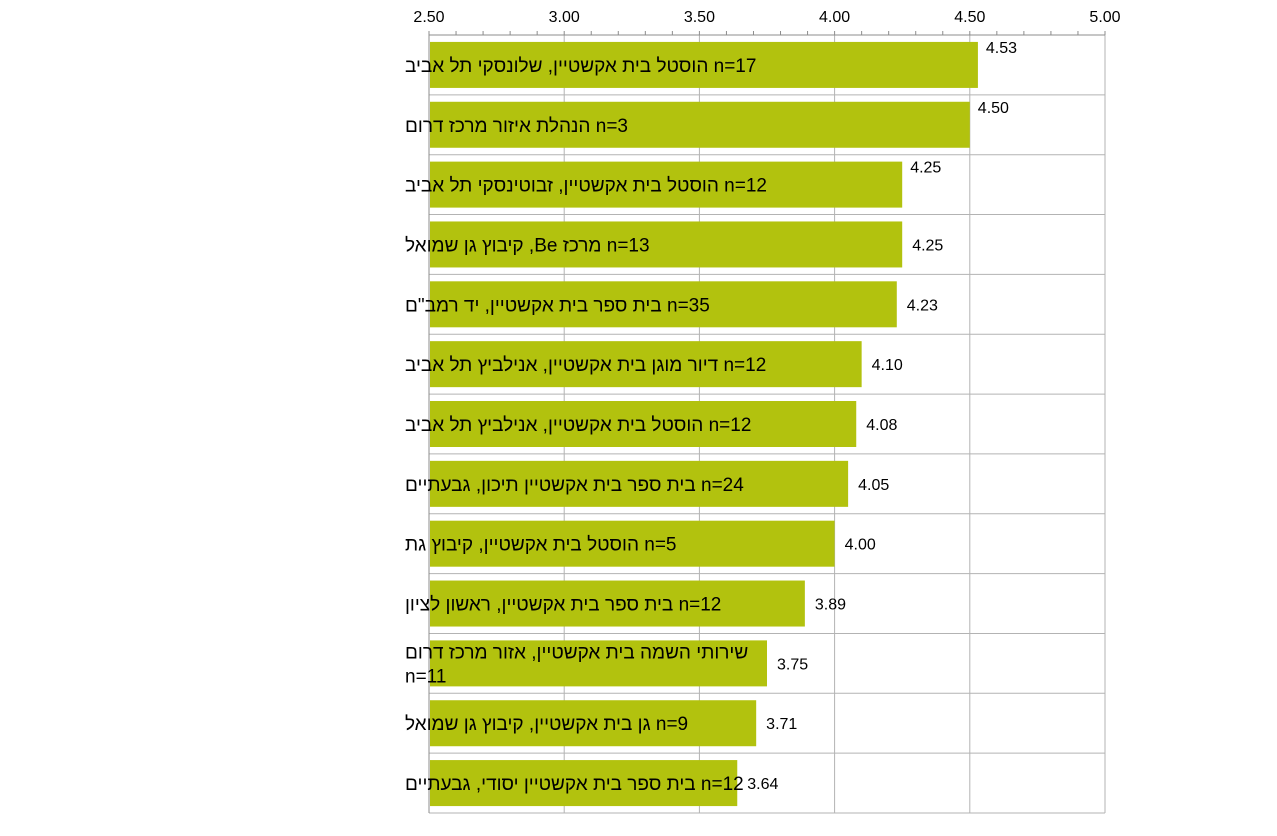 Image resolution: width=1277 pixels, height=836 pixels. What do you see at coordinates (578, 425) in the screenshot?
I see `category-label: n=12 הוסטל בית אקשטיין, אנילביץ תל אביב` at bounding box center [578, 425].